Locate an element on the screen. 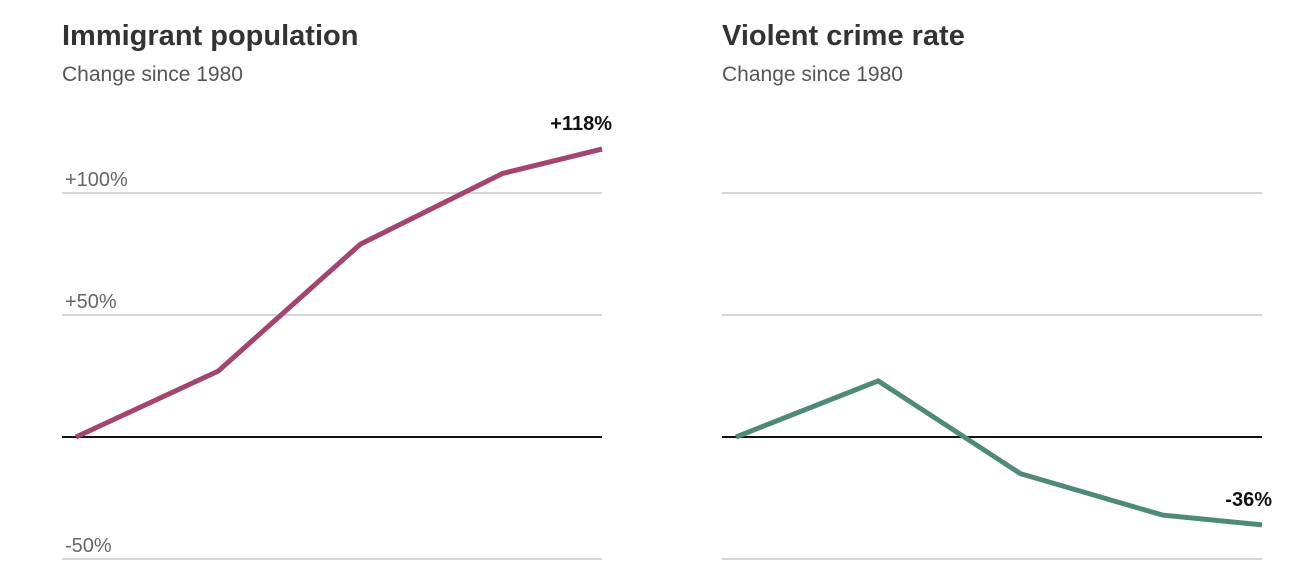 The width and height of the screenshot is (1315, 574). chart-title: Violent crime rate is located at coordinates (843, 36).